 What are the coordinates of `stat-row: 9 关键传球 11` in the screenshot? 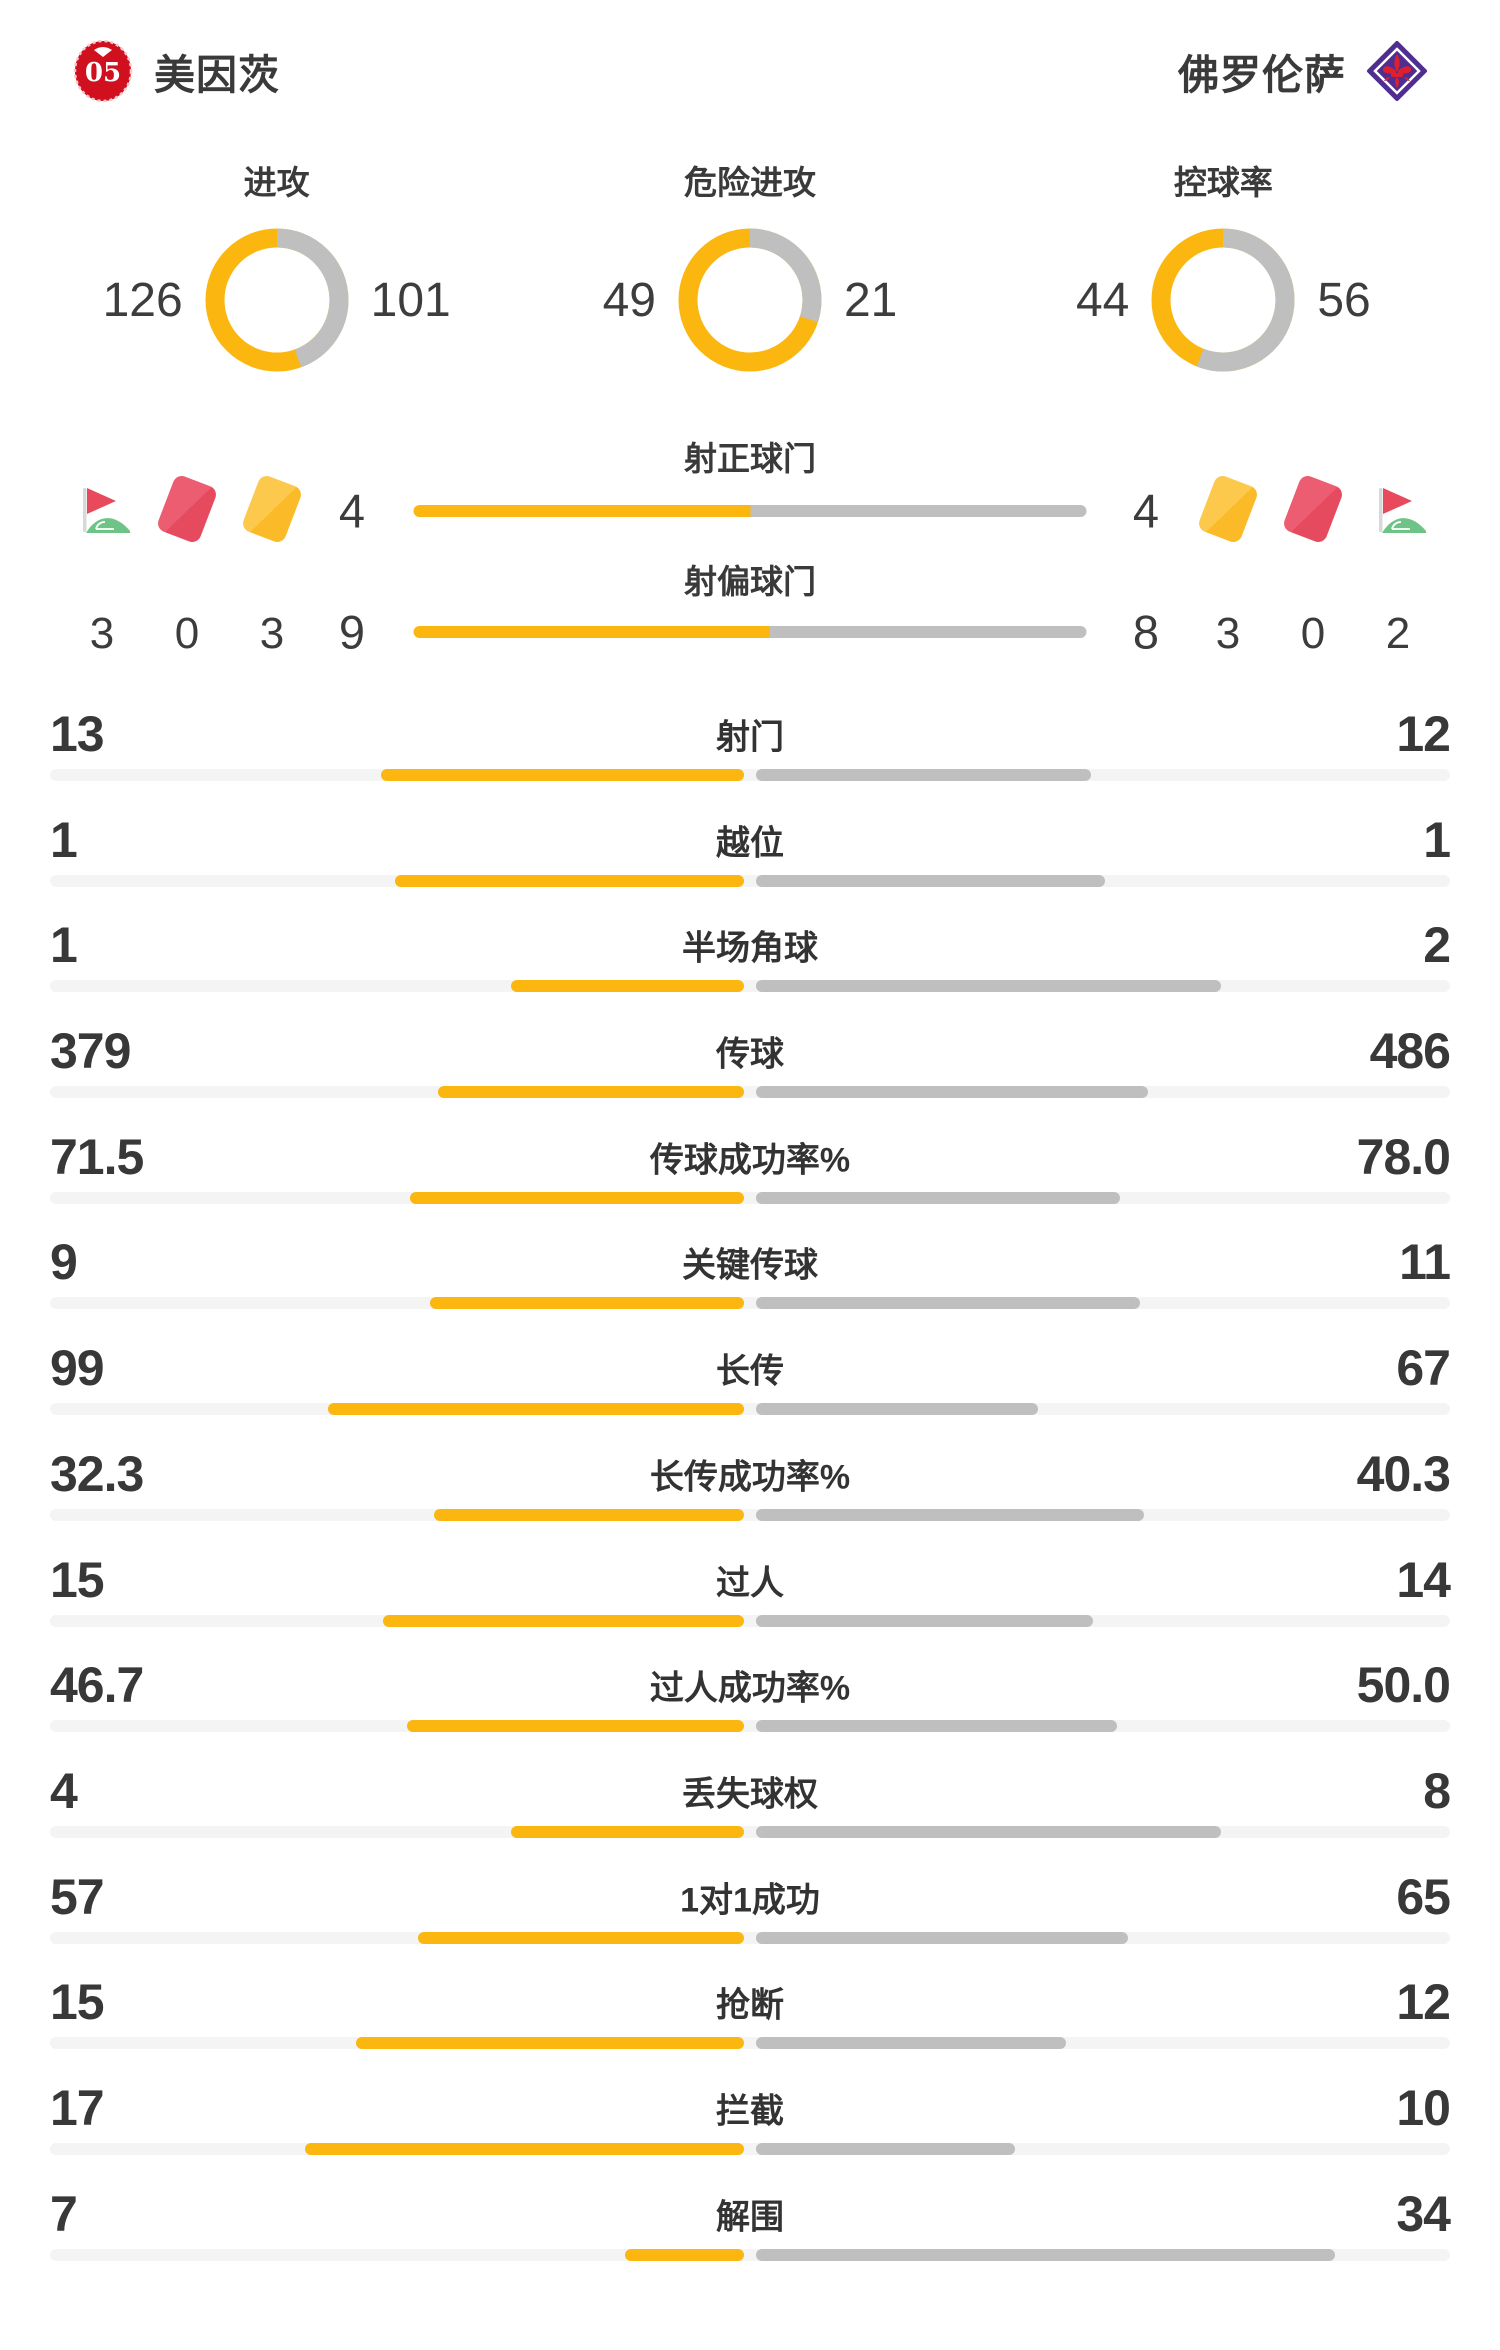 It's located at (750, 1271).